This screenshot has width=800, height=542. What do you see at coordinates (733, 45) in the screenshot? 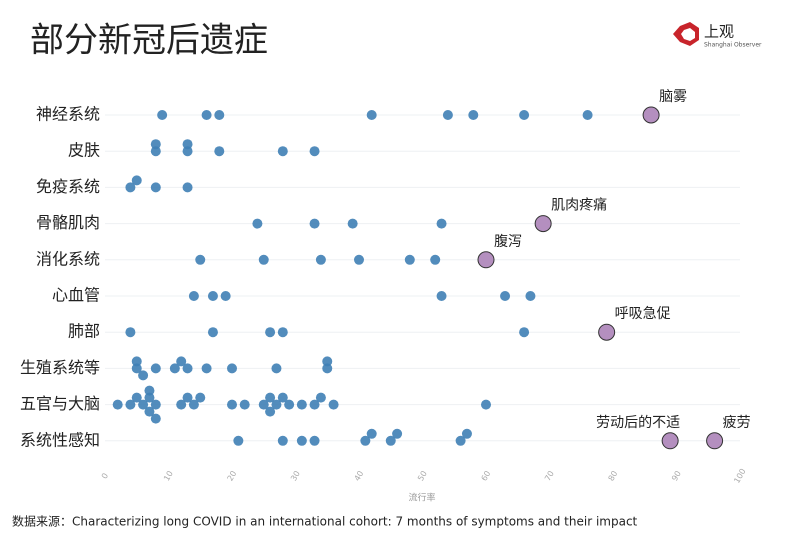
I see `logo-sub: Shanghai Observer` at bounding box center [733, 45].